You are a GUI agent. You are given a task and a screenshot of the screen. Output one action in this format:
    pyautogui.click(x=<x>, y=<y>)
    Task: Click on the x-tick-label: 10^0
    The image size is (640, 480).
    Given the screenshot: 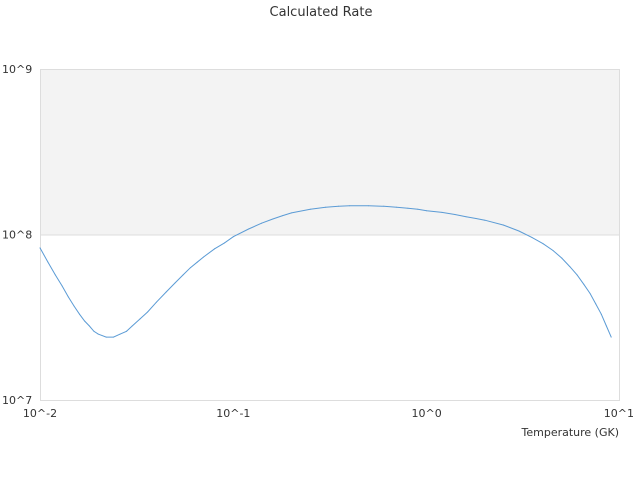 What is the action you would take?
    pyautogui.click(x=427, y=413)
    